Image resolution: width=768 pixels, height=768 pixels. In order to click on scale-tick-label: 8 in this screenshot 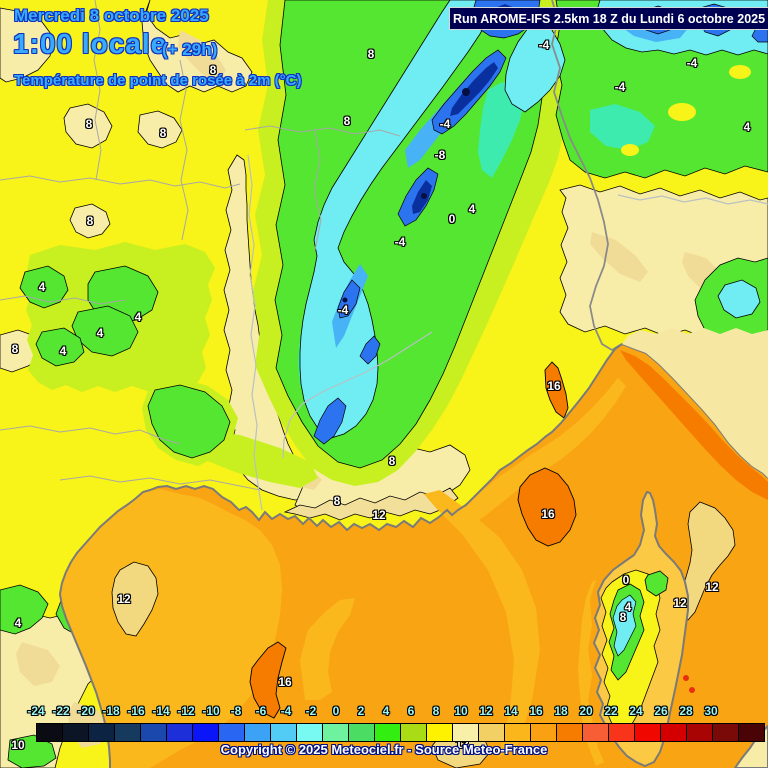, I will do `click(436, 711)`.